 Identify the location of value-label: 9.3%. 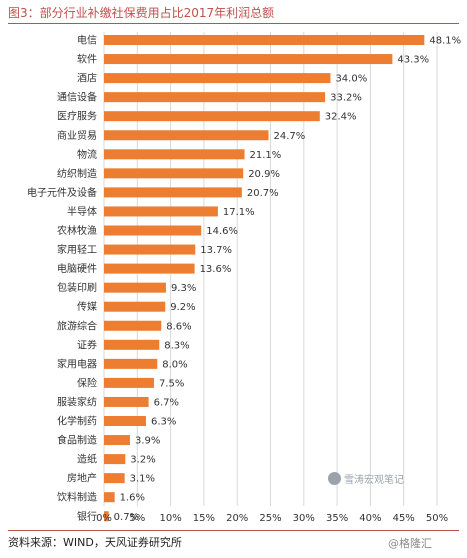
(183, 288).